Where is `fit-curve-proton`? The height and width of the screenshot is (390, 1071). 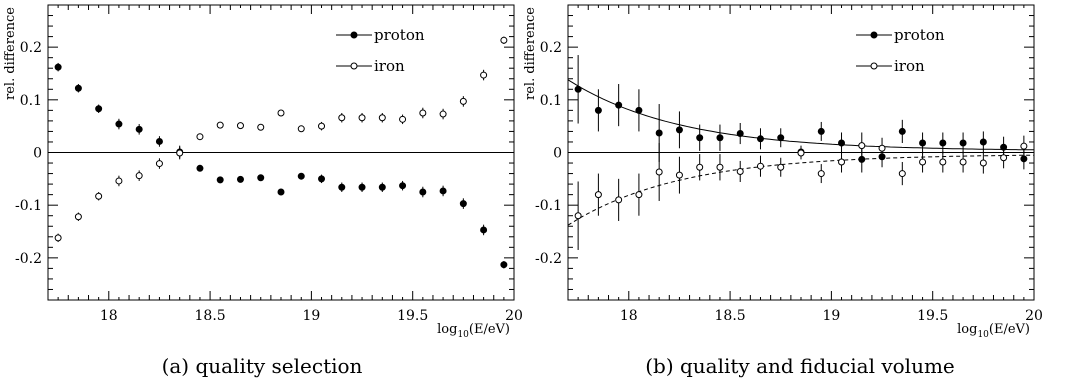
fit-curve-proton is located at coordinates (800, 115).